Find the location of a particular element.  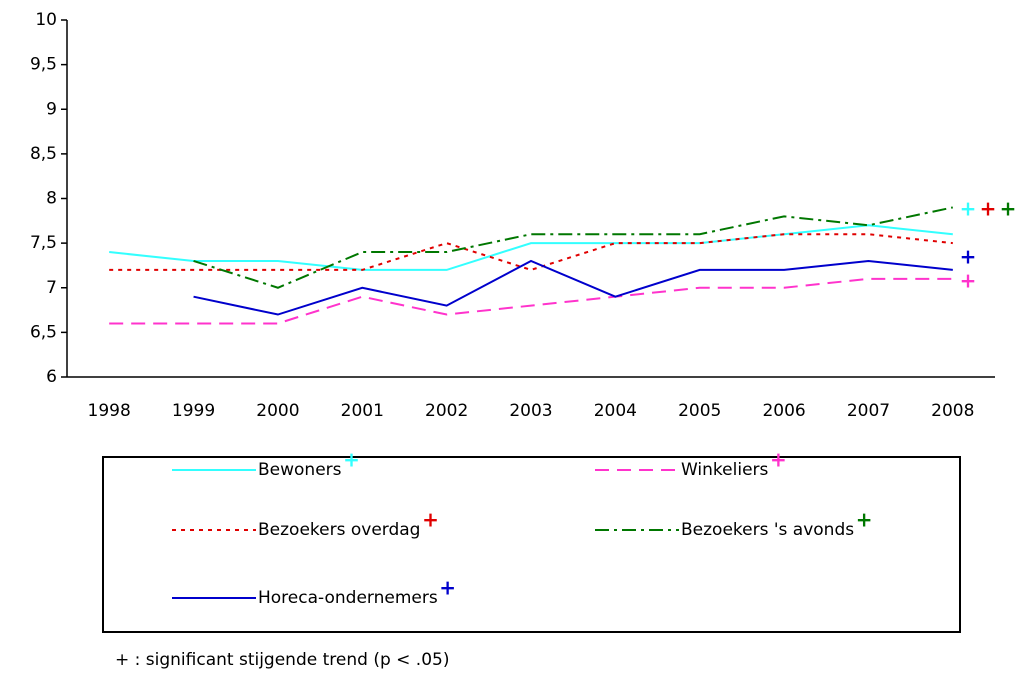

y-tick-label: 6 is located at coordinates (51, 377).